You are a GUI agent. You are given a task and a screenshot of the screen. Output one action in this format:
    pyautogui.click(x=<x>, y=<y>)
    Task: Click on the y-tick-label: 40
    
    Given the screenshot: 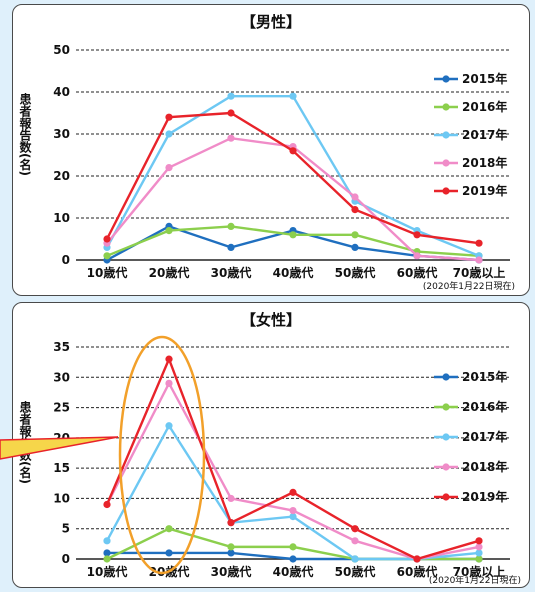 What is the action you would take?
    pyautogui.click(x=61, y=92)
    